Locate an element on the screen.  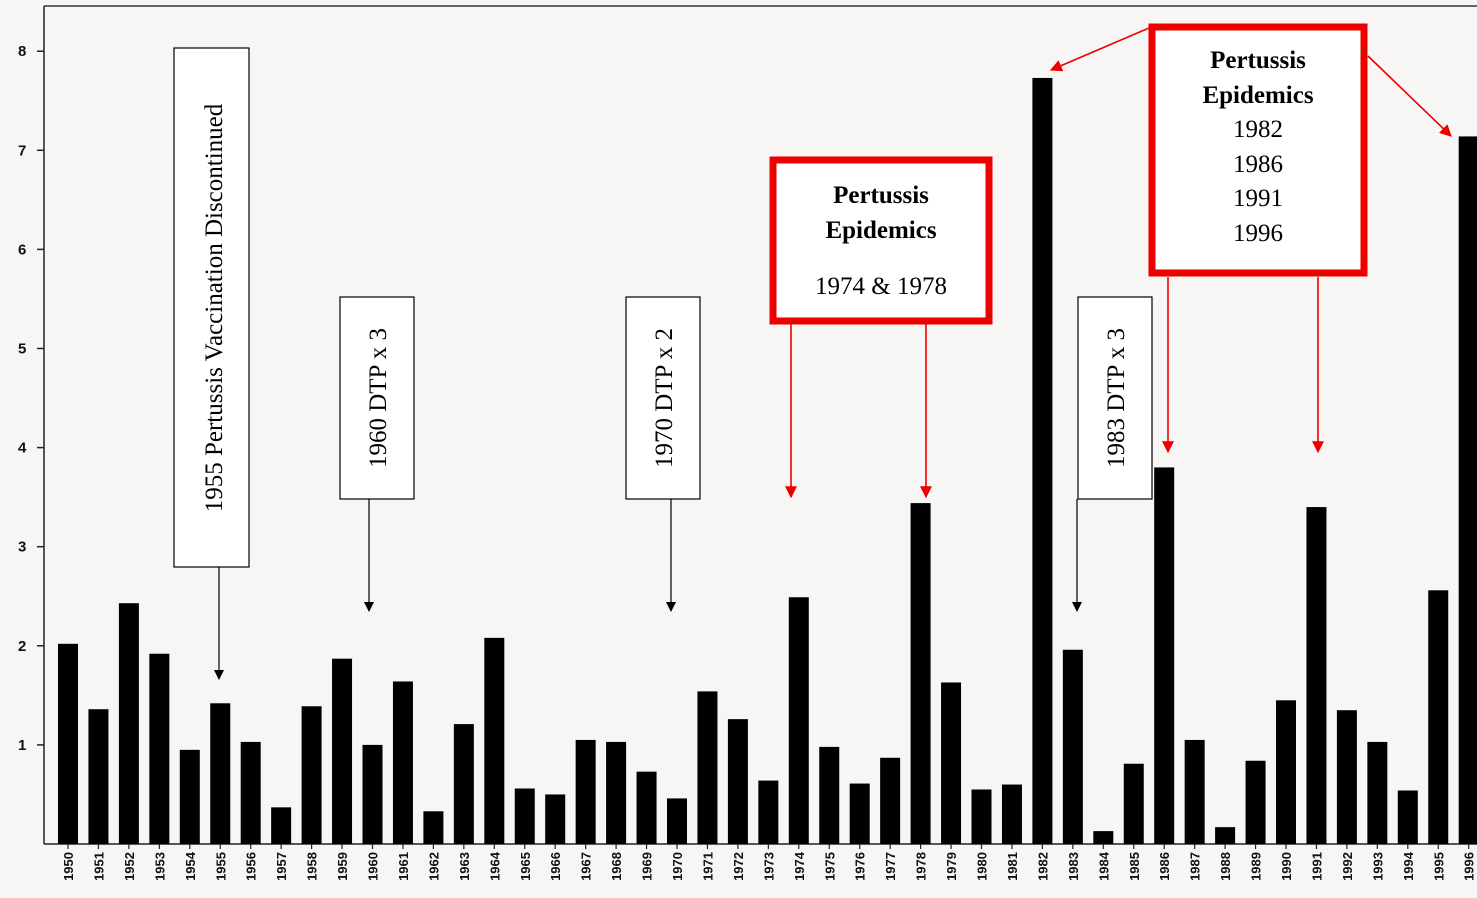
bar-1988 is located at coordinates (1225, 835).